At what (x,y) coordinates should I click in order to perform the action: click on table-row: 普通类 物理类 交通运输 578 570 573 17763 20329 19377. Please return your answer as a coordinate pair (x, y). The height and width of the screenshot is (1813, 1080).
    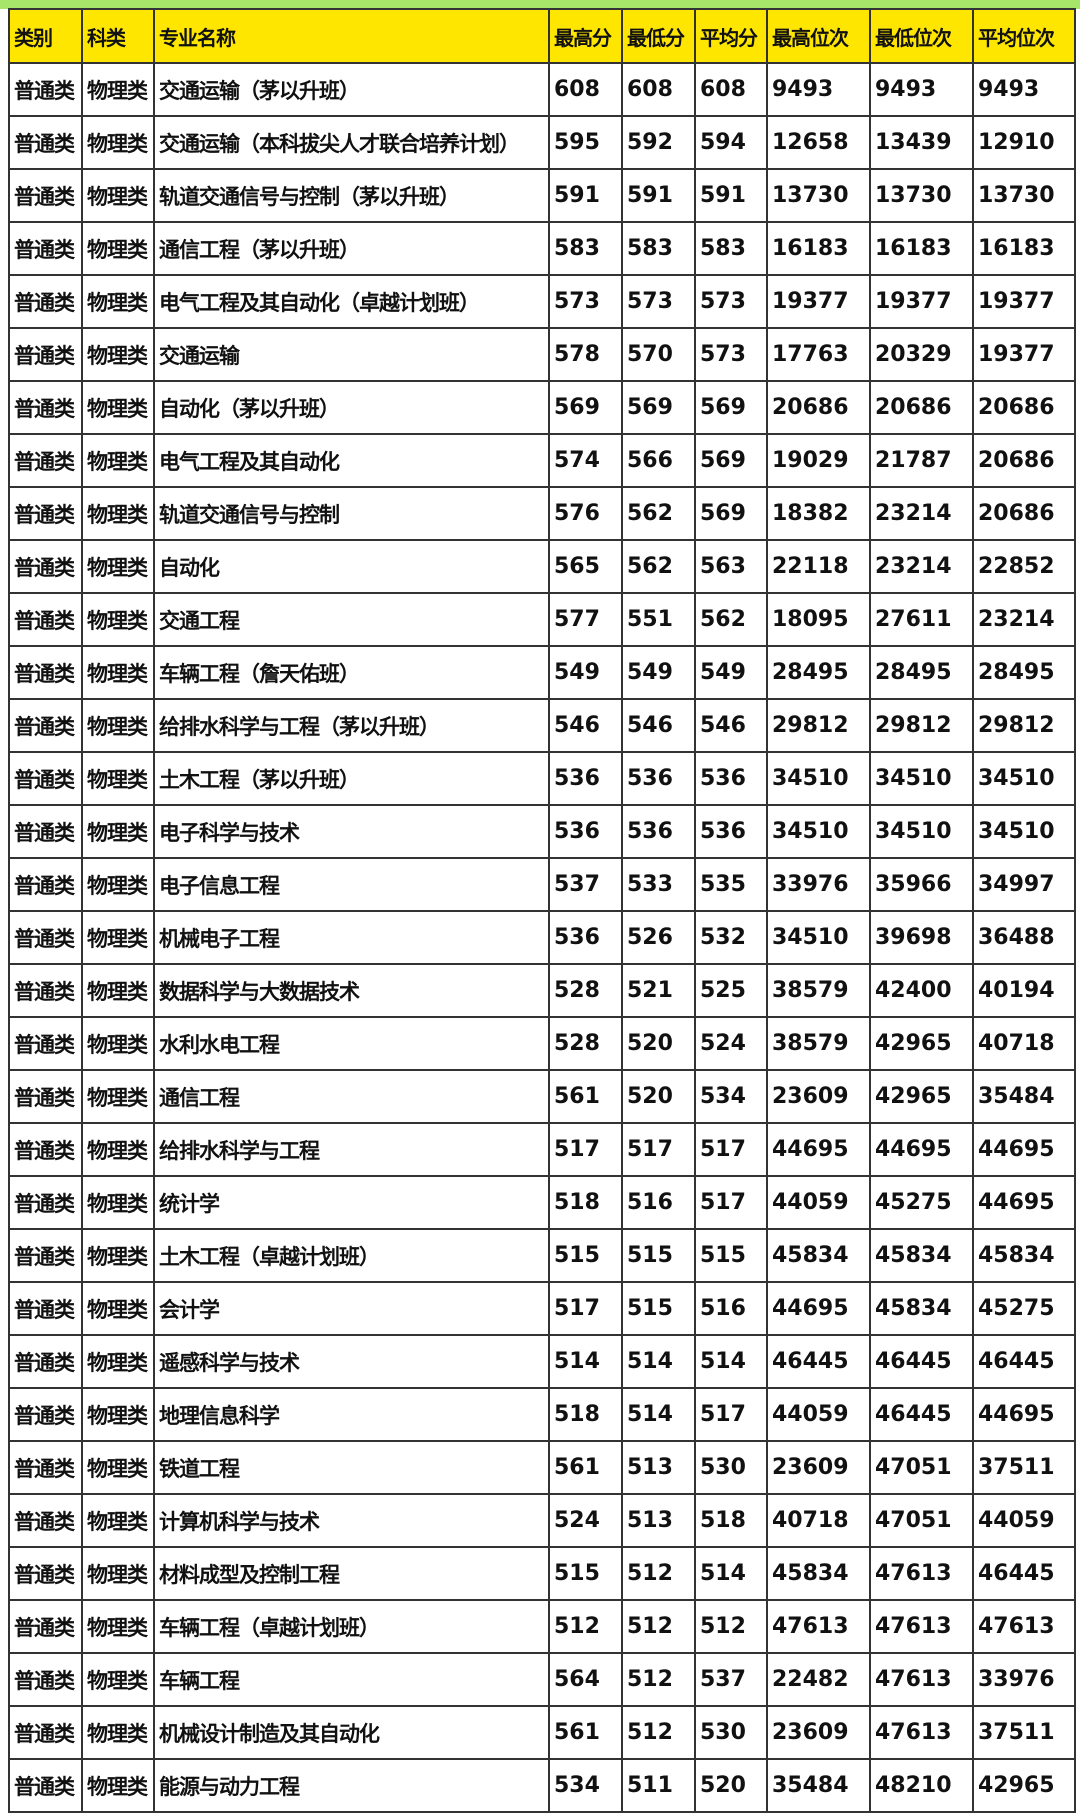
    Looking at the image, I should click on (542, 354).